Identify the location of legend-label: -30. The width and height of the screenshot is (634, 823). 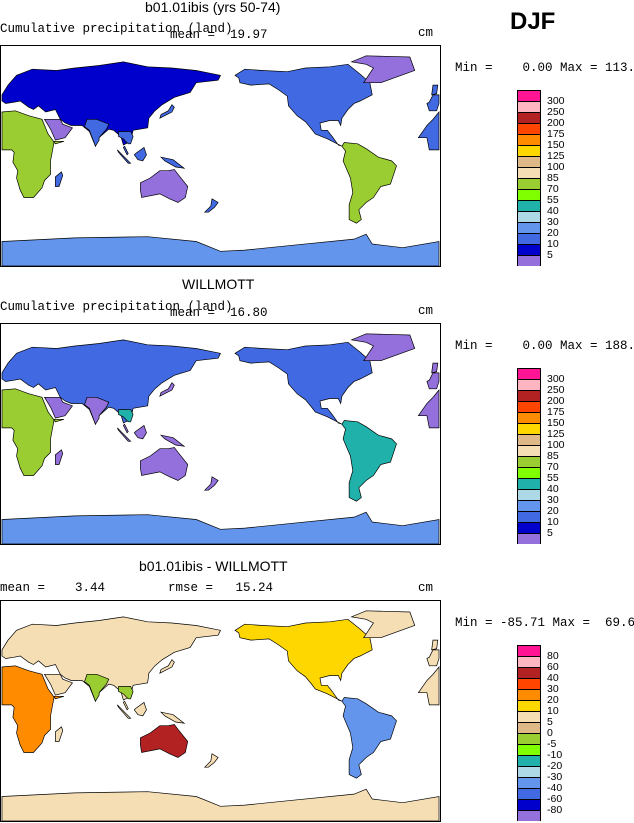
(555, 777).